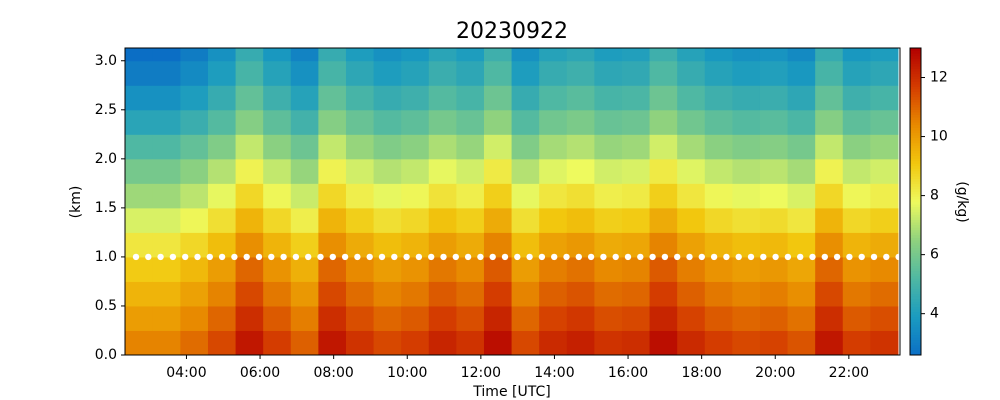  What do you see at coordinates (260, 373) in the screenshot?
I see `x-tick-label: 06:00` at bounding box center [260, 373].